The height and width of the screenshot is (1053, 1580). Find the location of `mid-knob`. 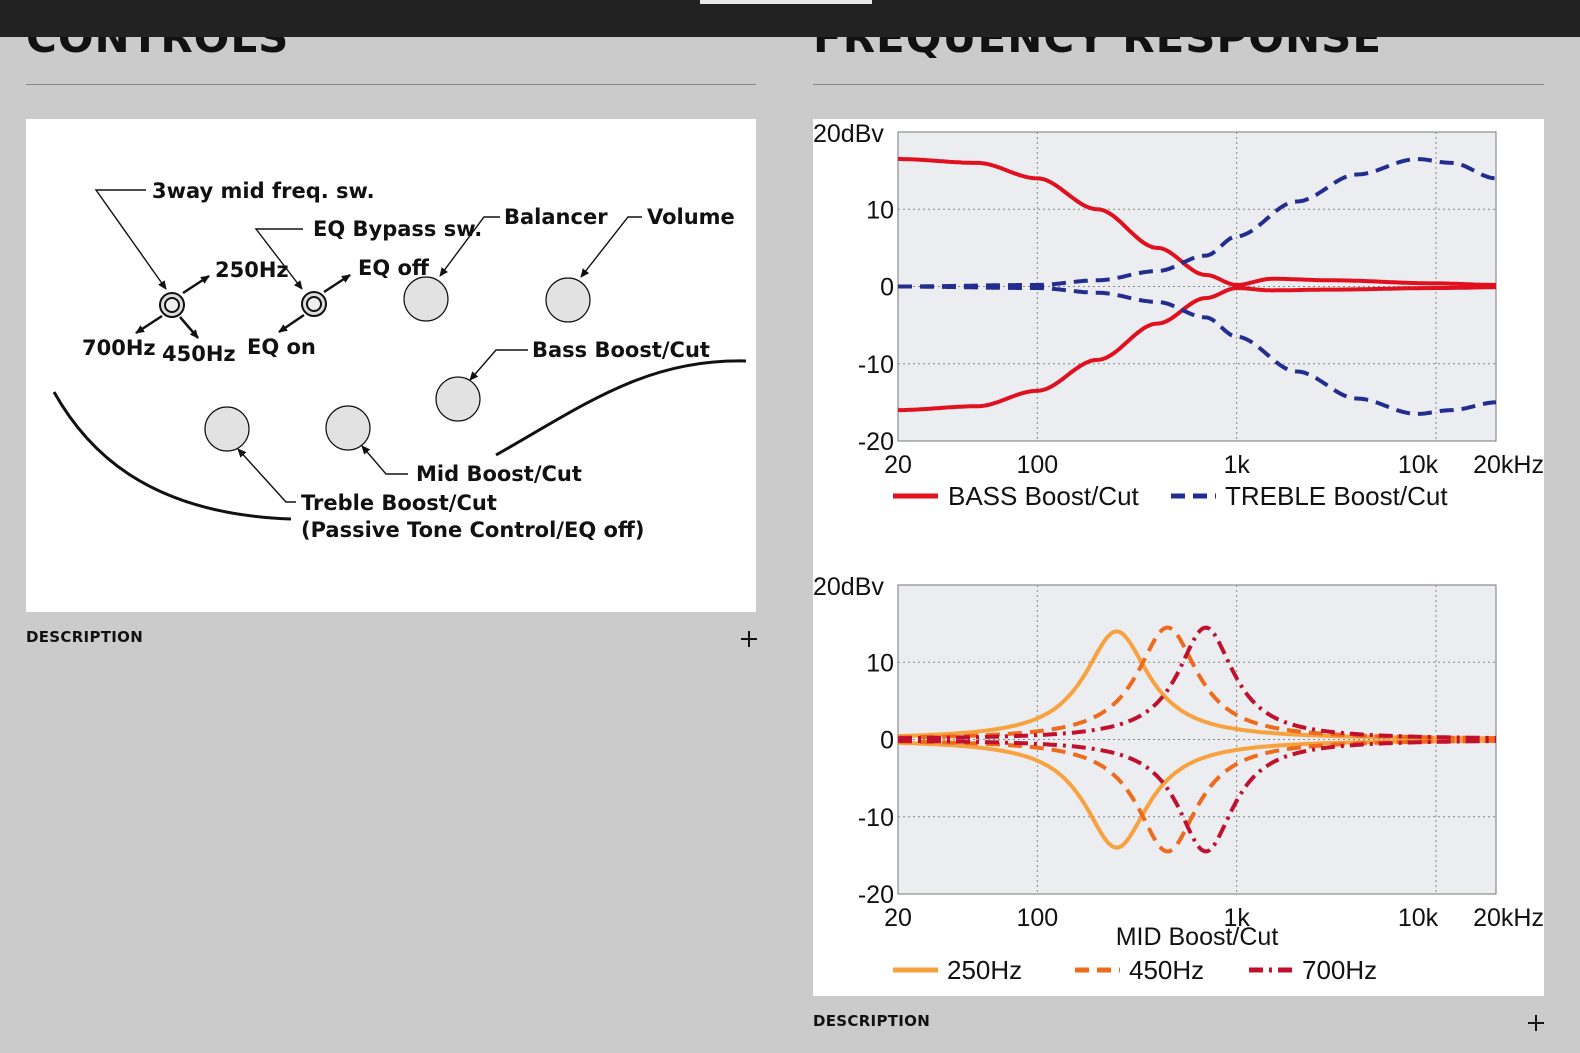

mid-knob is located at coordinates (348, 428).